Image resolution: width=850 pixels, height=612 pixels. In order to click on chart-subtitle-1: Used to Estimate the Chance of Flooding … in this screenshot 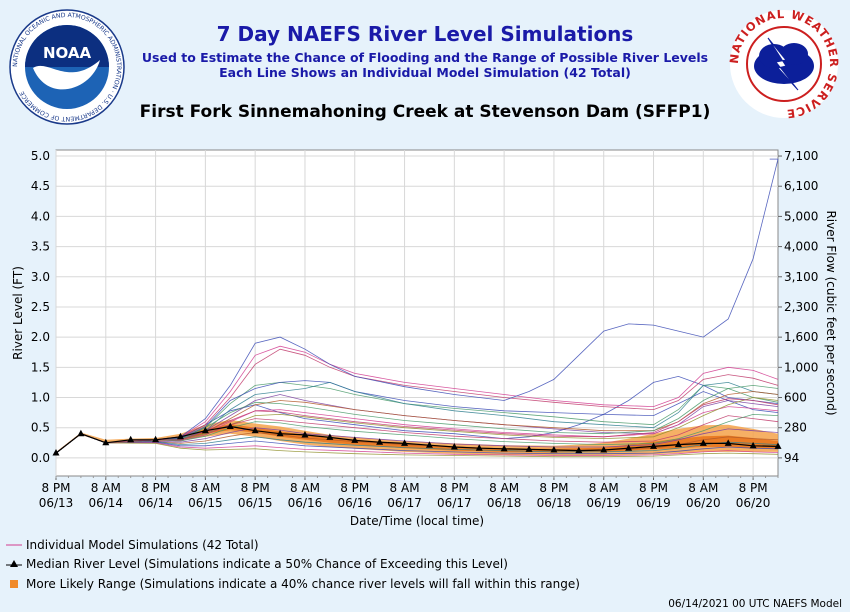, I will do `click(425, 57)`.